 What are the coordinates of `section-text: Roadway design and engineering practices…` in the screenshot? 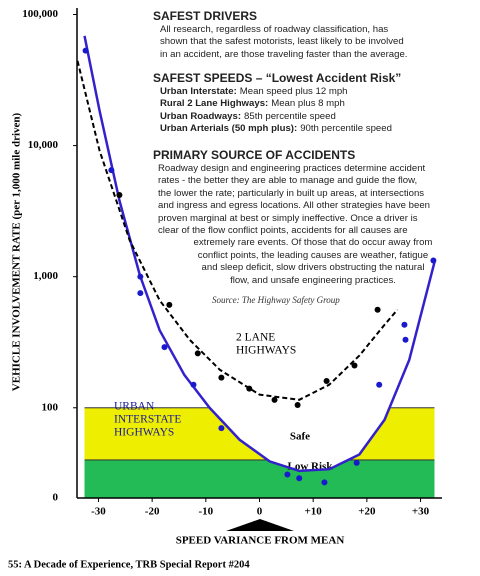 It's located at (292, 168).